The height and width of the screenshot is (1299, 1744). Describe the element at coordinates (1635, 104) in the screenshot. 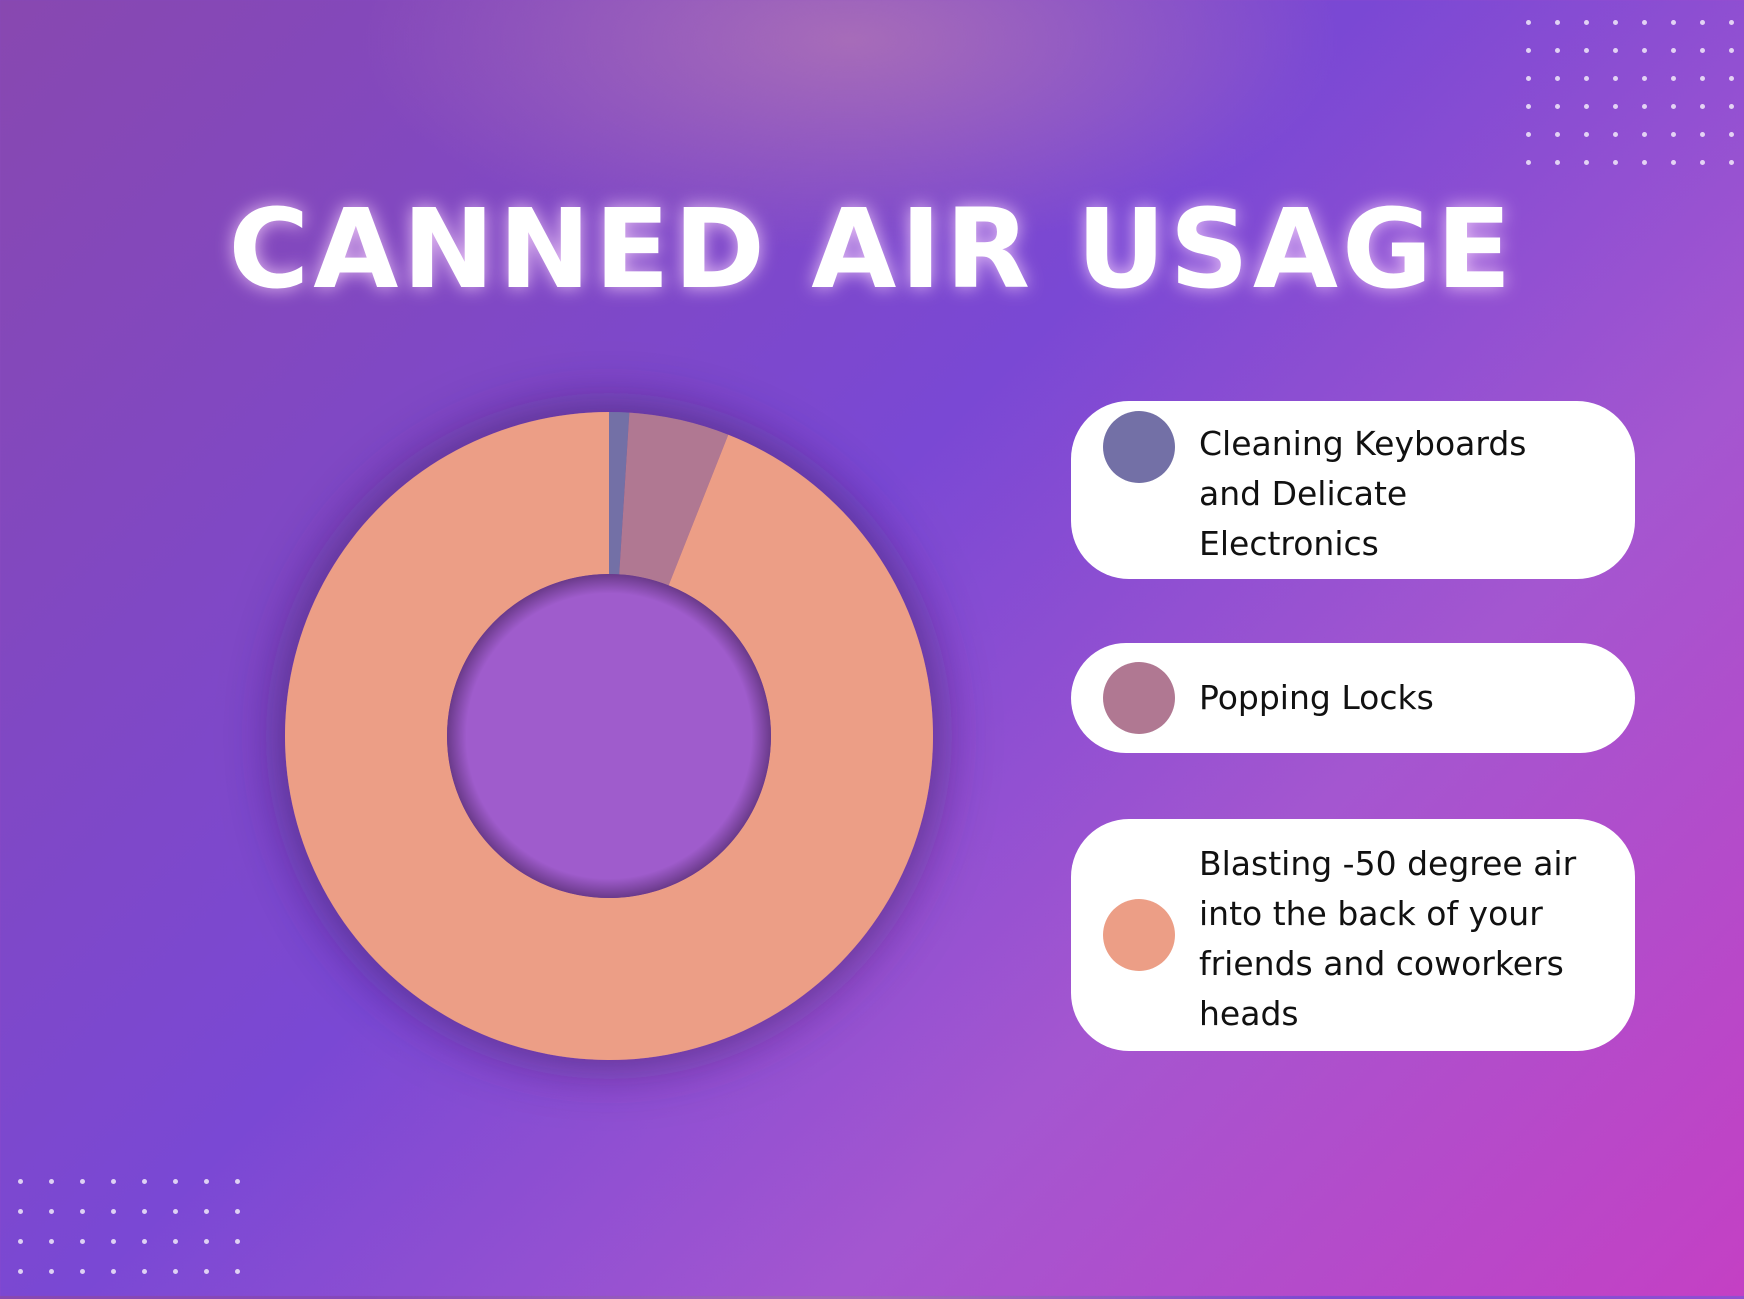

I see `decorative-dot-grid-top-right` at that location.